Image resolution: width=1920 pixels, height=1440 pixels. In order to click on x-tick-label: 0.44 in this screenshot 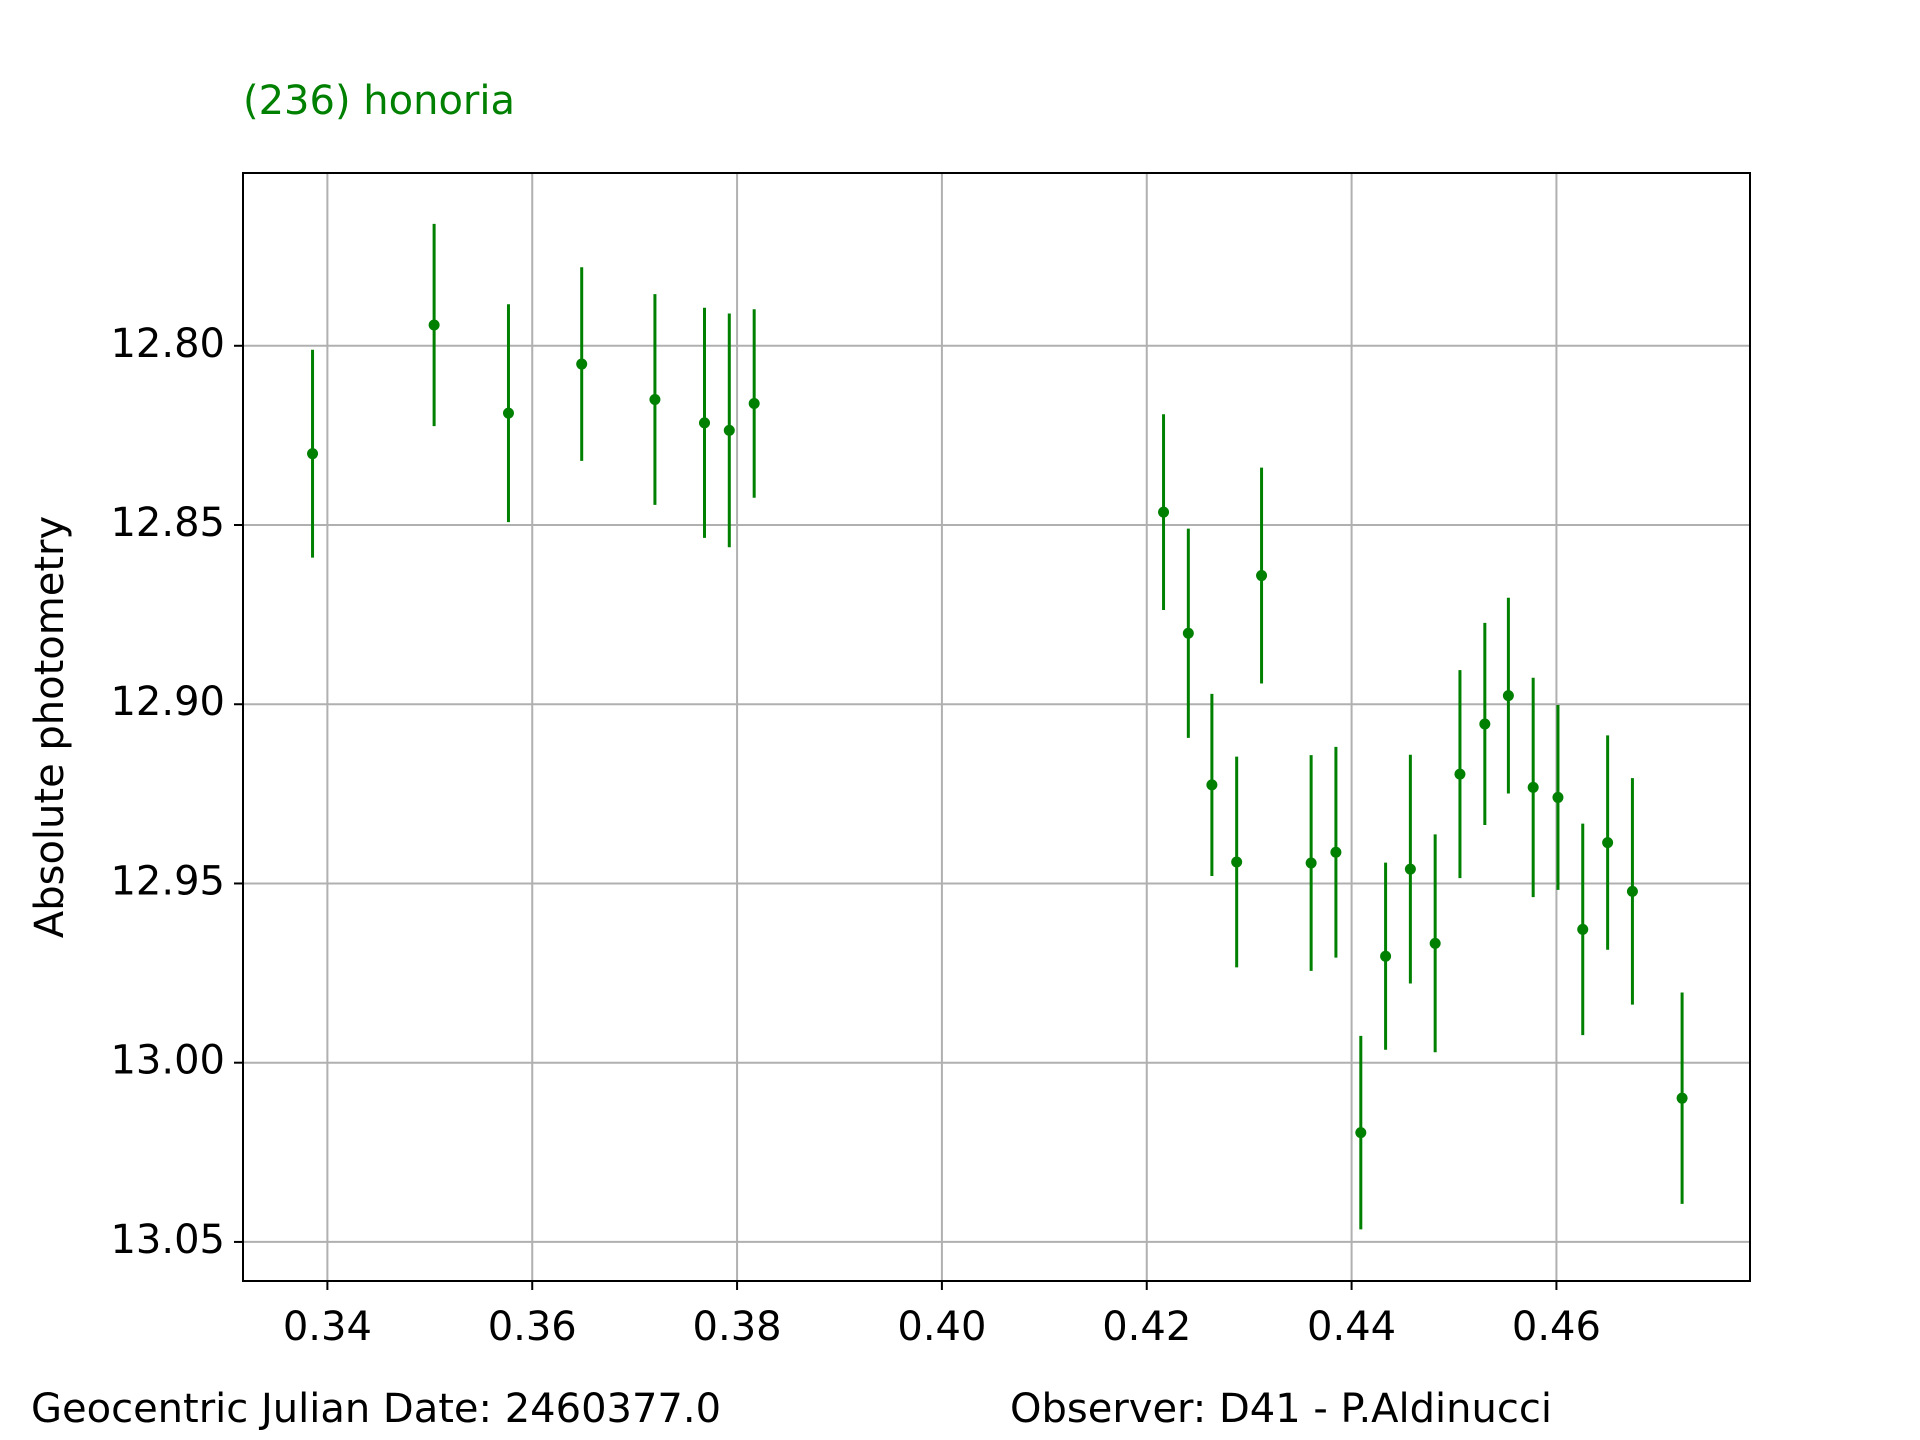, I will do `click(1351, 1327)`.